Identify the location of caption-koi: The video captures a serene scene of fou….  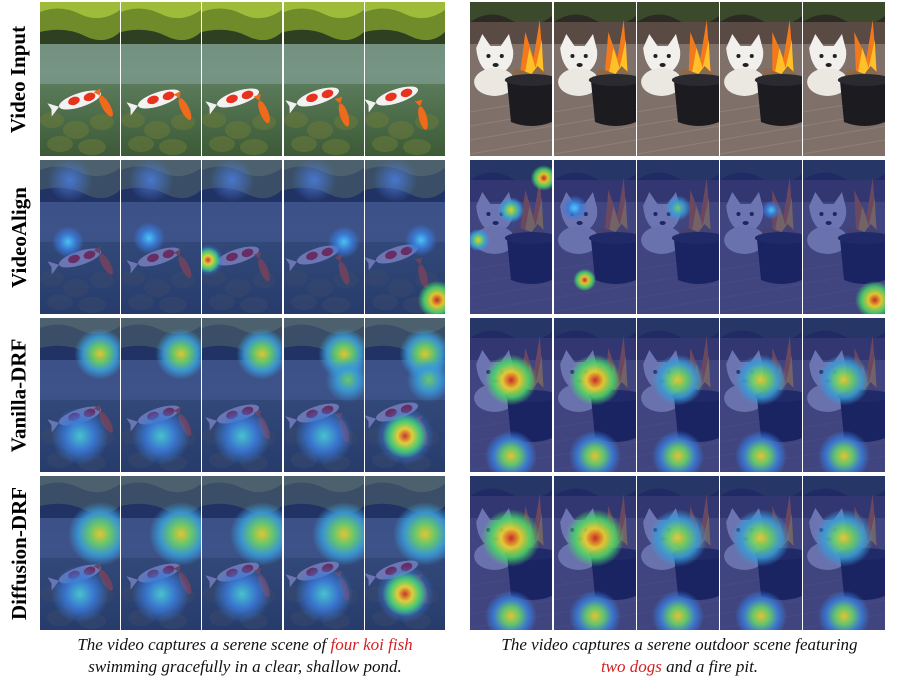
(245, 656).